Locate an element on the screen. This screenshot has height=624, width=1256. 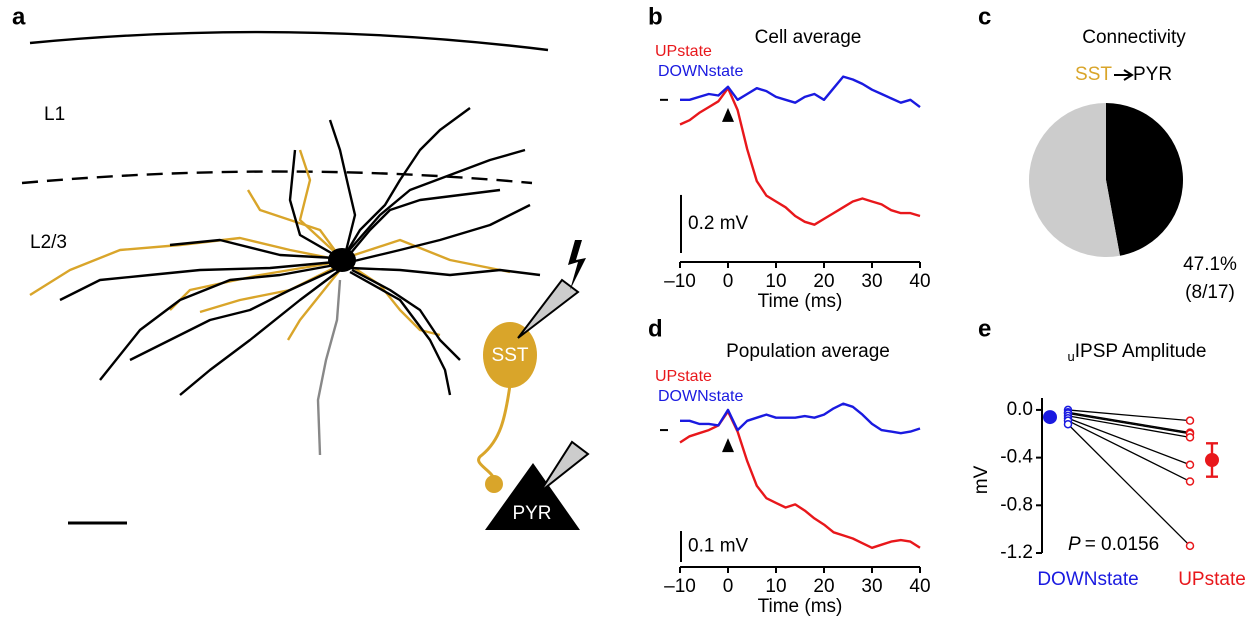
soma is located at coordinates (342, 260).